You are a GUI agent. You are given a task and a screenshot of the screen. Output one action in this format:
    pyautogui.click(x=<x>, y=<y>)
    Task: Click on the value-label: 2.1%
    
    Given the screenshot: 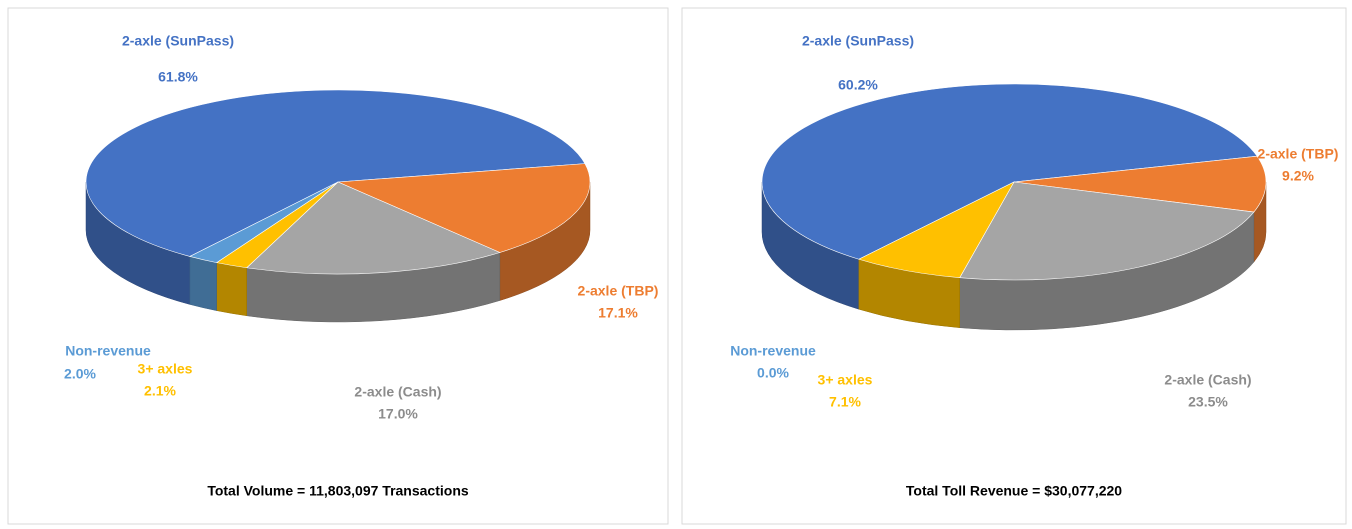 What is the action you would take?
    pyautogui.click(x=160, y=391)
    